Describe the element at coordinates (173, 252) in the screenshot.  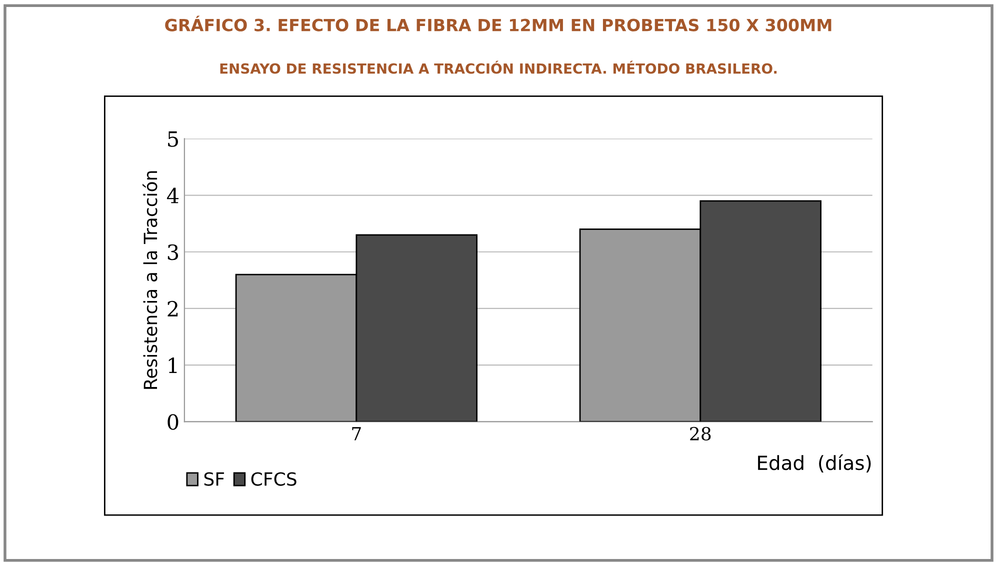
I see `y-tick-label: 3` at that location.